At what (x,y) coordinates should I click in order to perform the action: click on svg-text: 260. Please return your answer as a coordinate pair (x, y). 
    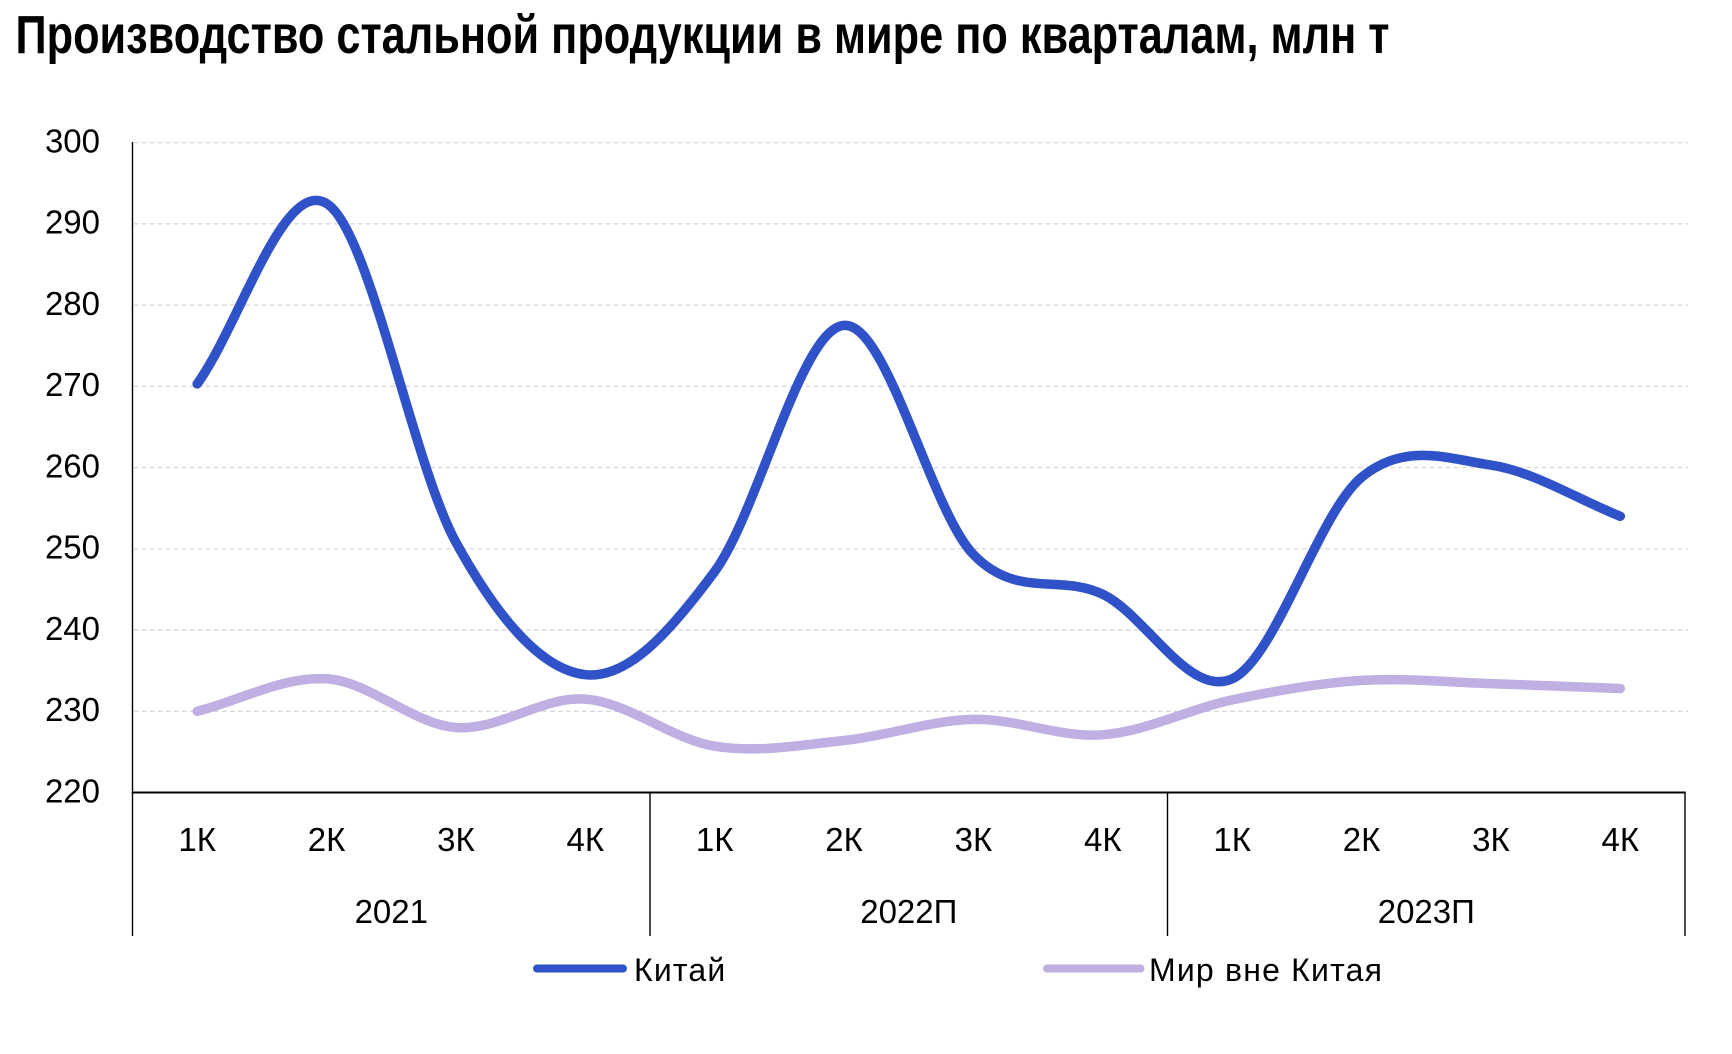
    Looking at the image, I should click on (72, 465).